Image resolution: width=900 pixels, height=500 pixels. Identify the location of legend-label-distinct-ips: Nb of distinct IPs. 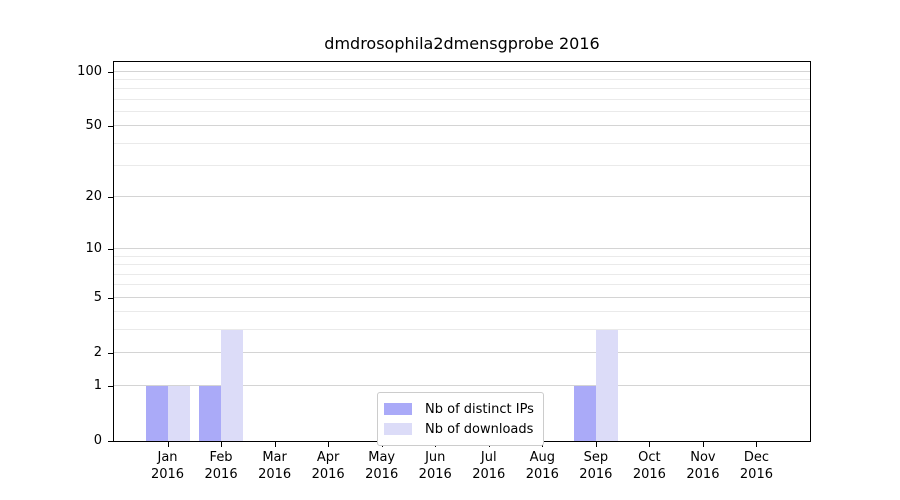
(479, 409).